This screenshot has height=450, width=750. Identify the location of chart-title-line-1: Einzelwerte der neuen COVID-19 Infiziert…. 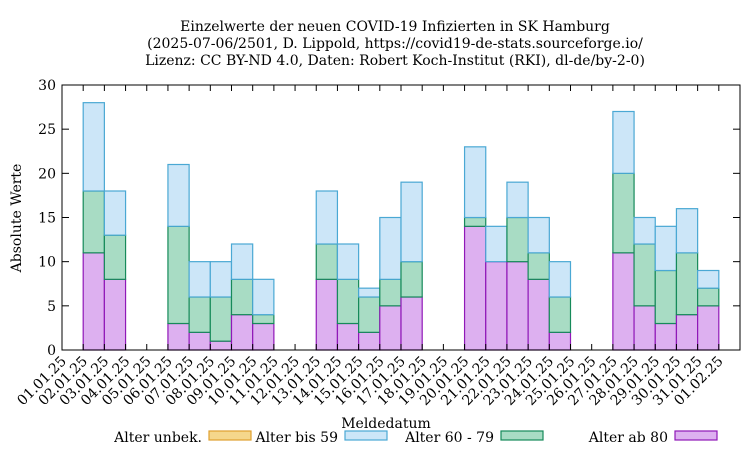
(395, 27).